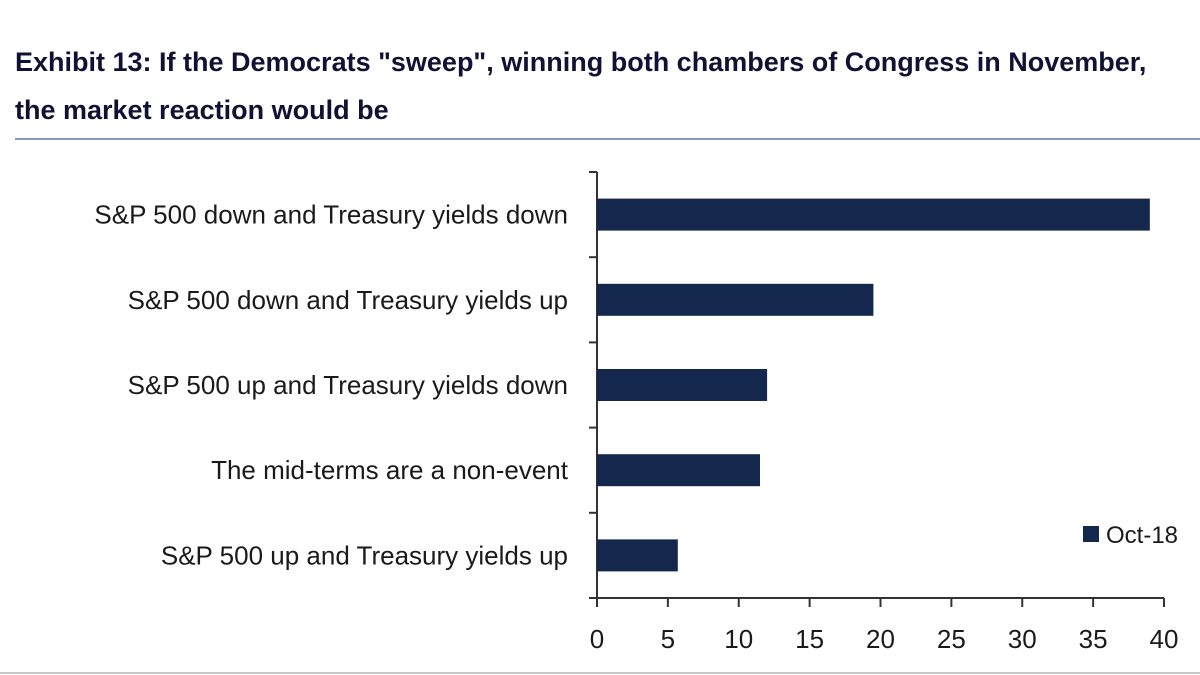  What do you see at coordinates (390, 470) in the screenshot?
I see `category-label: The mid-terms are a non-event` at bounding box center [390, 470].